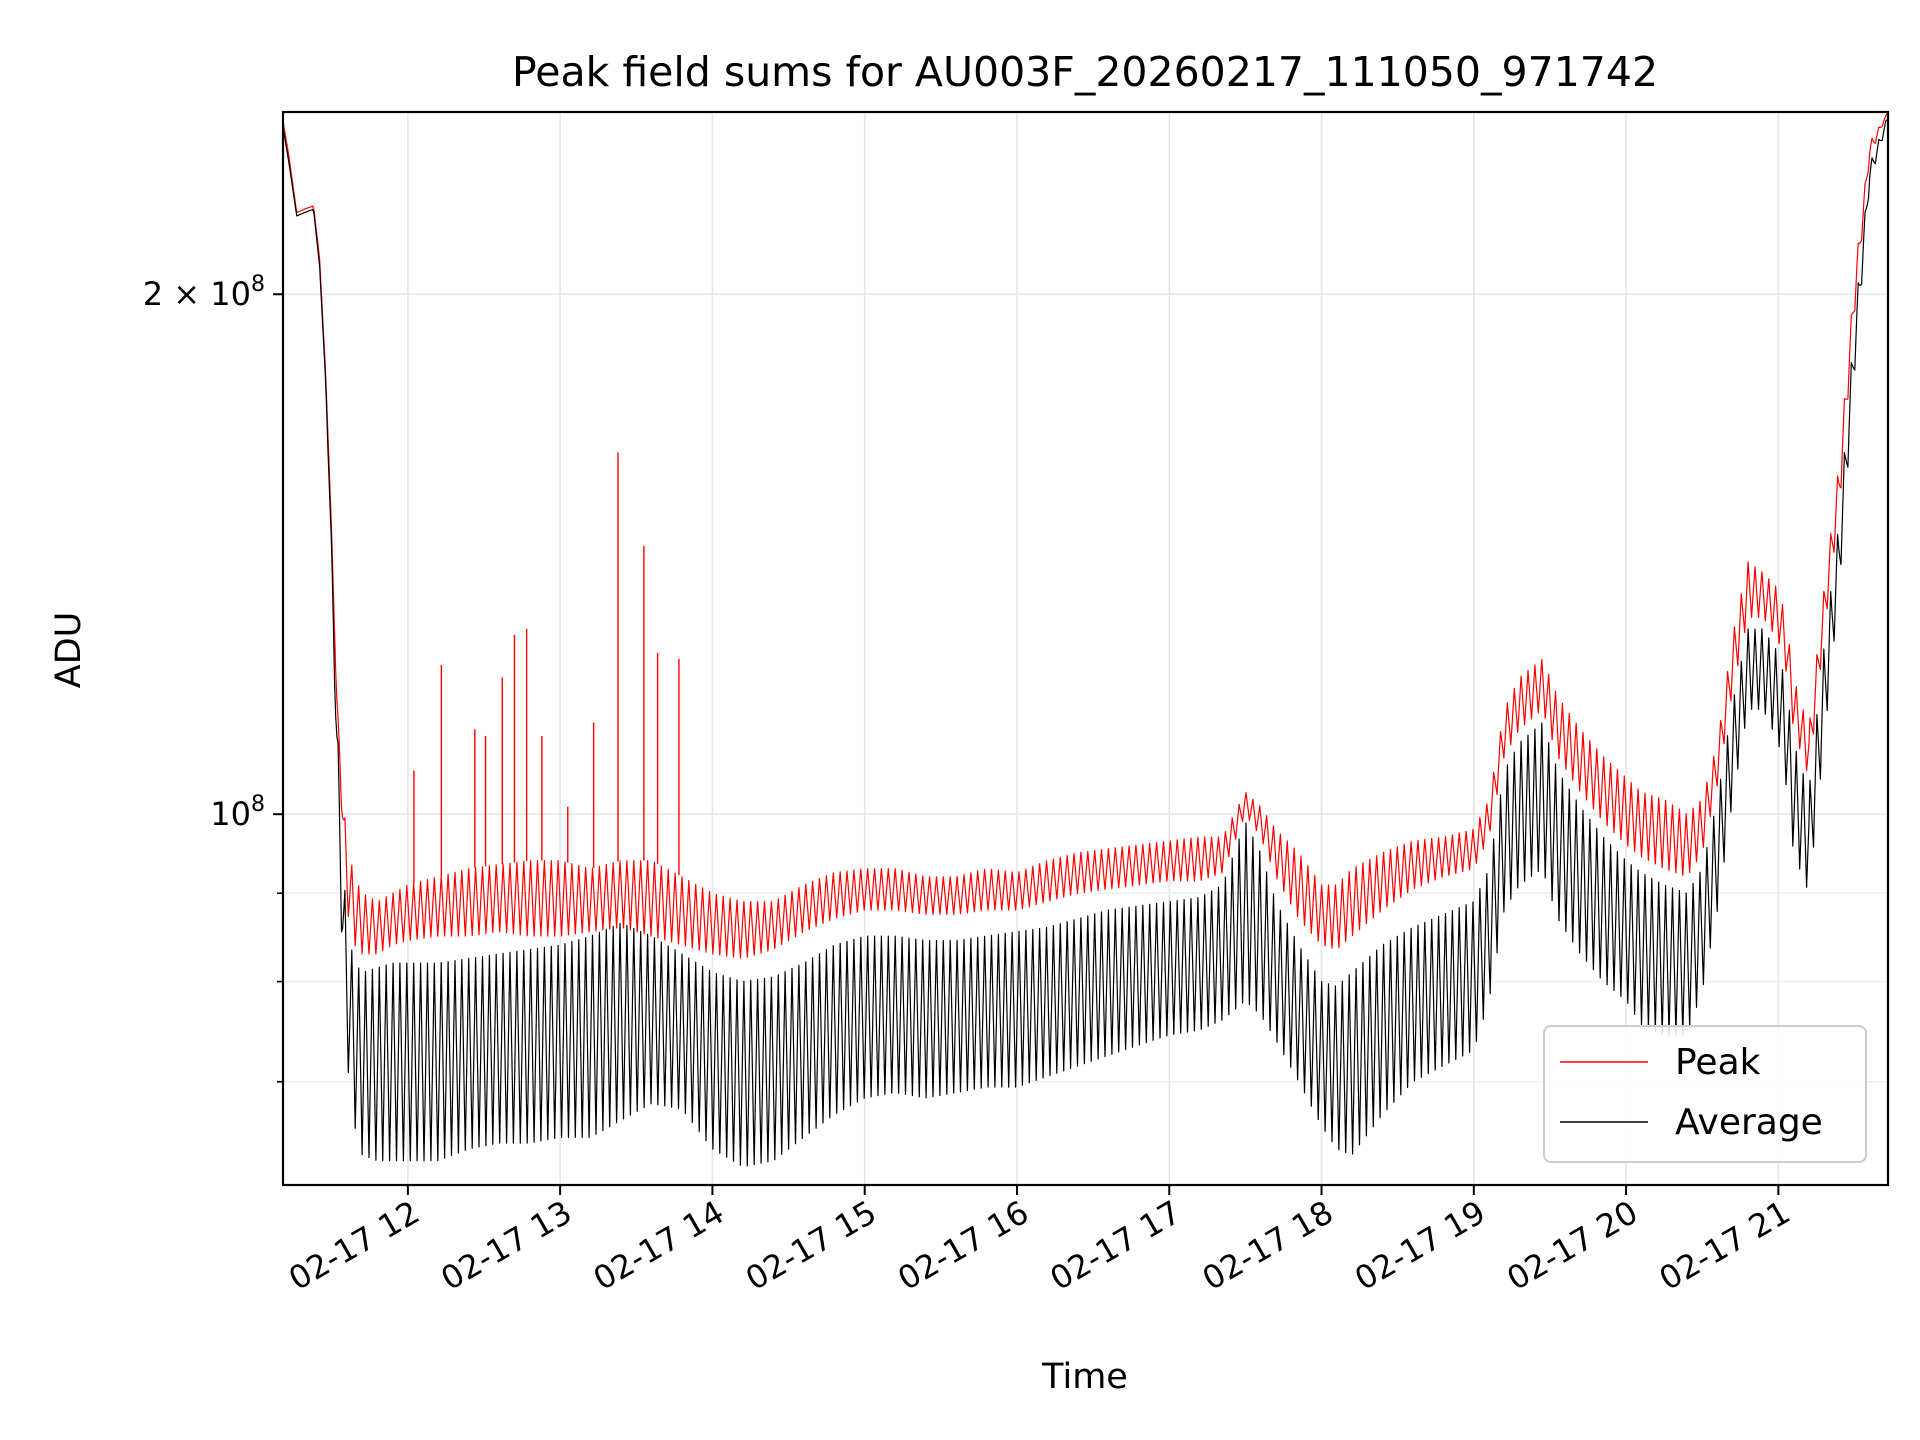 The width and height of the screenshot is (1920, 1440). What do you see at coordinates (1718, 1062) in the screenshot?
I see `legend-label-peak: Peak` at bounding box center [1718, 1062].